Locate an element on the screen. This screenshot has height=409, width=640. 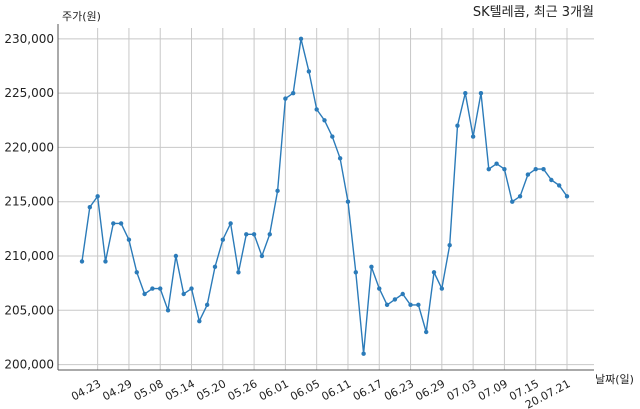
y-axis-label: 주가(원) is located at coordinates (81, 16).